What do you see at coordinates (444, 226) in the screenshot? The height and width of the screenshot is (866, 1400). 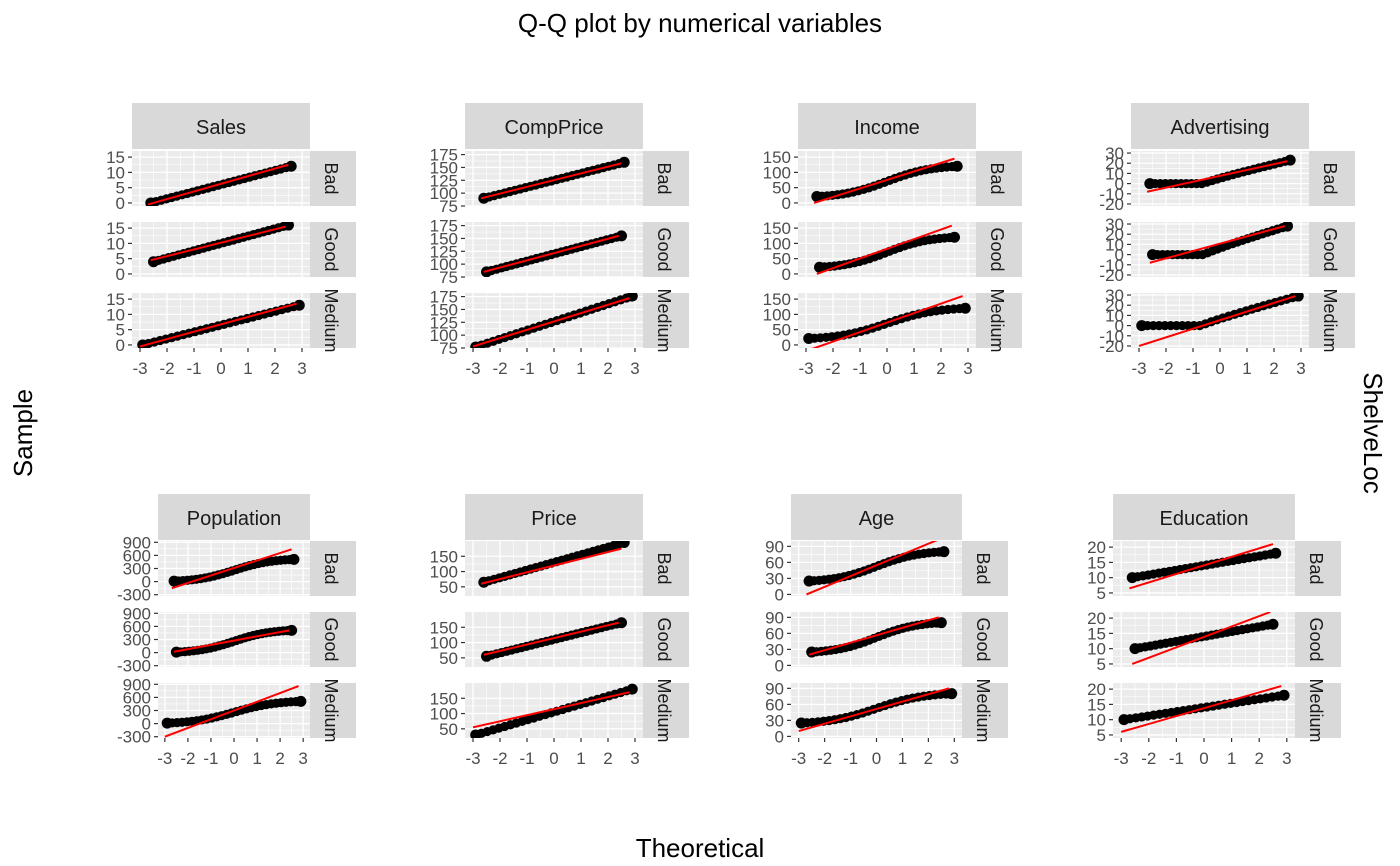 I see `y-tick-label: 175` at bounding box center [444, 226].